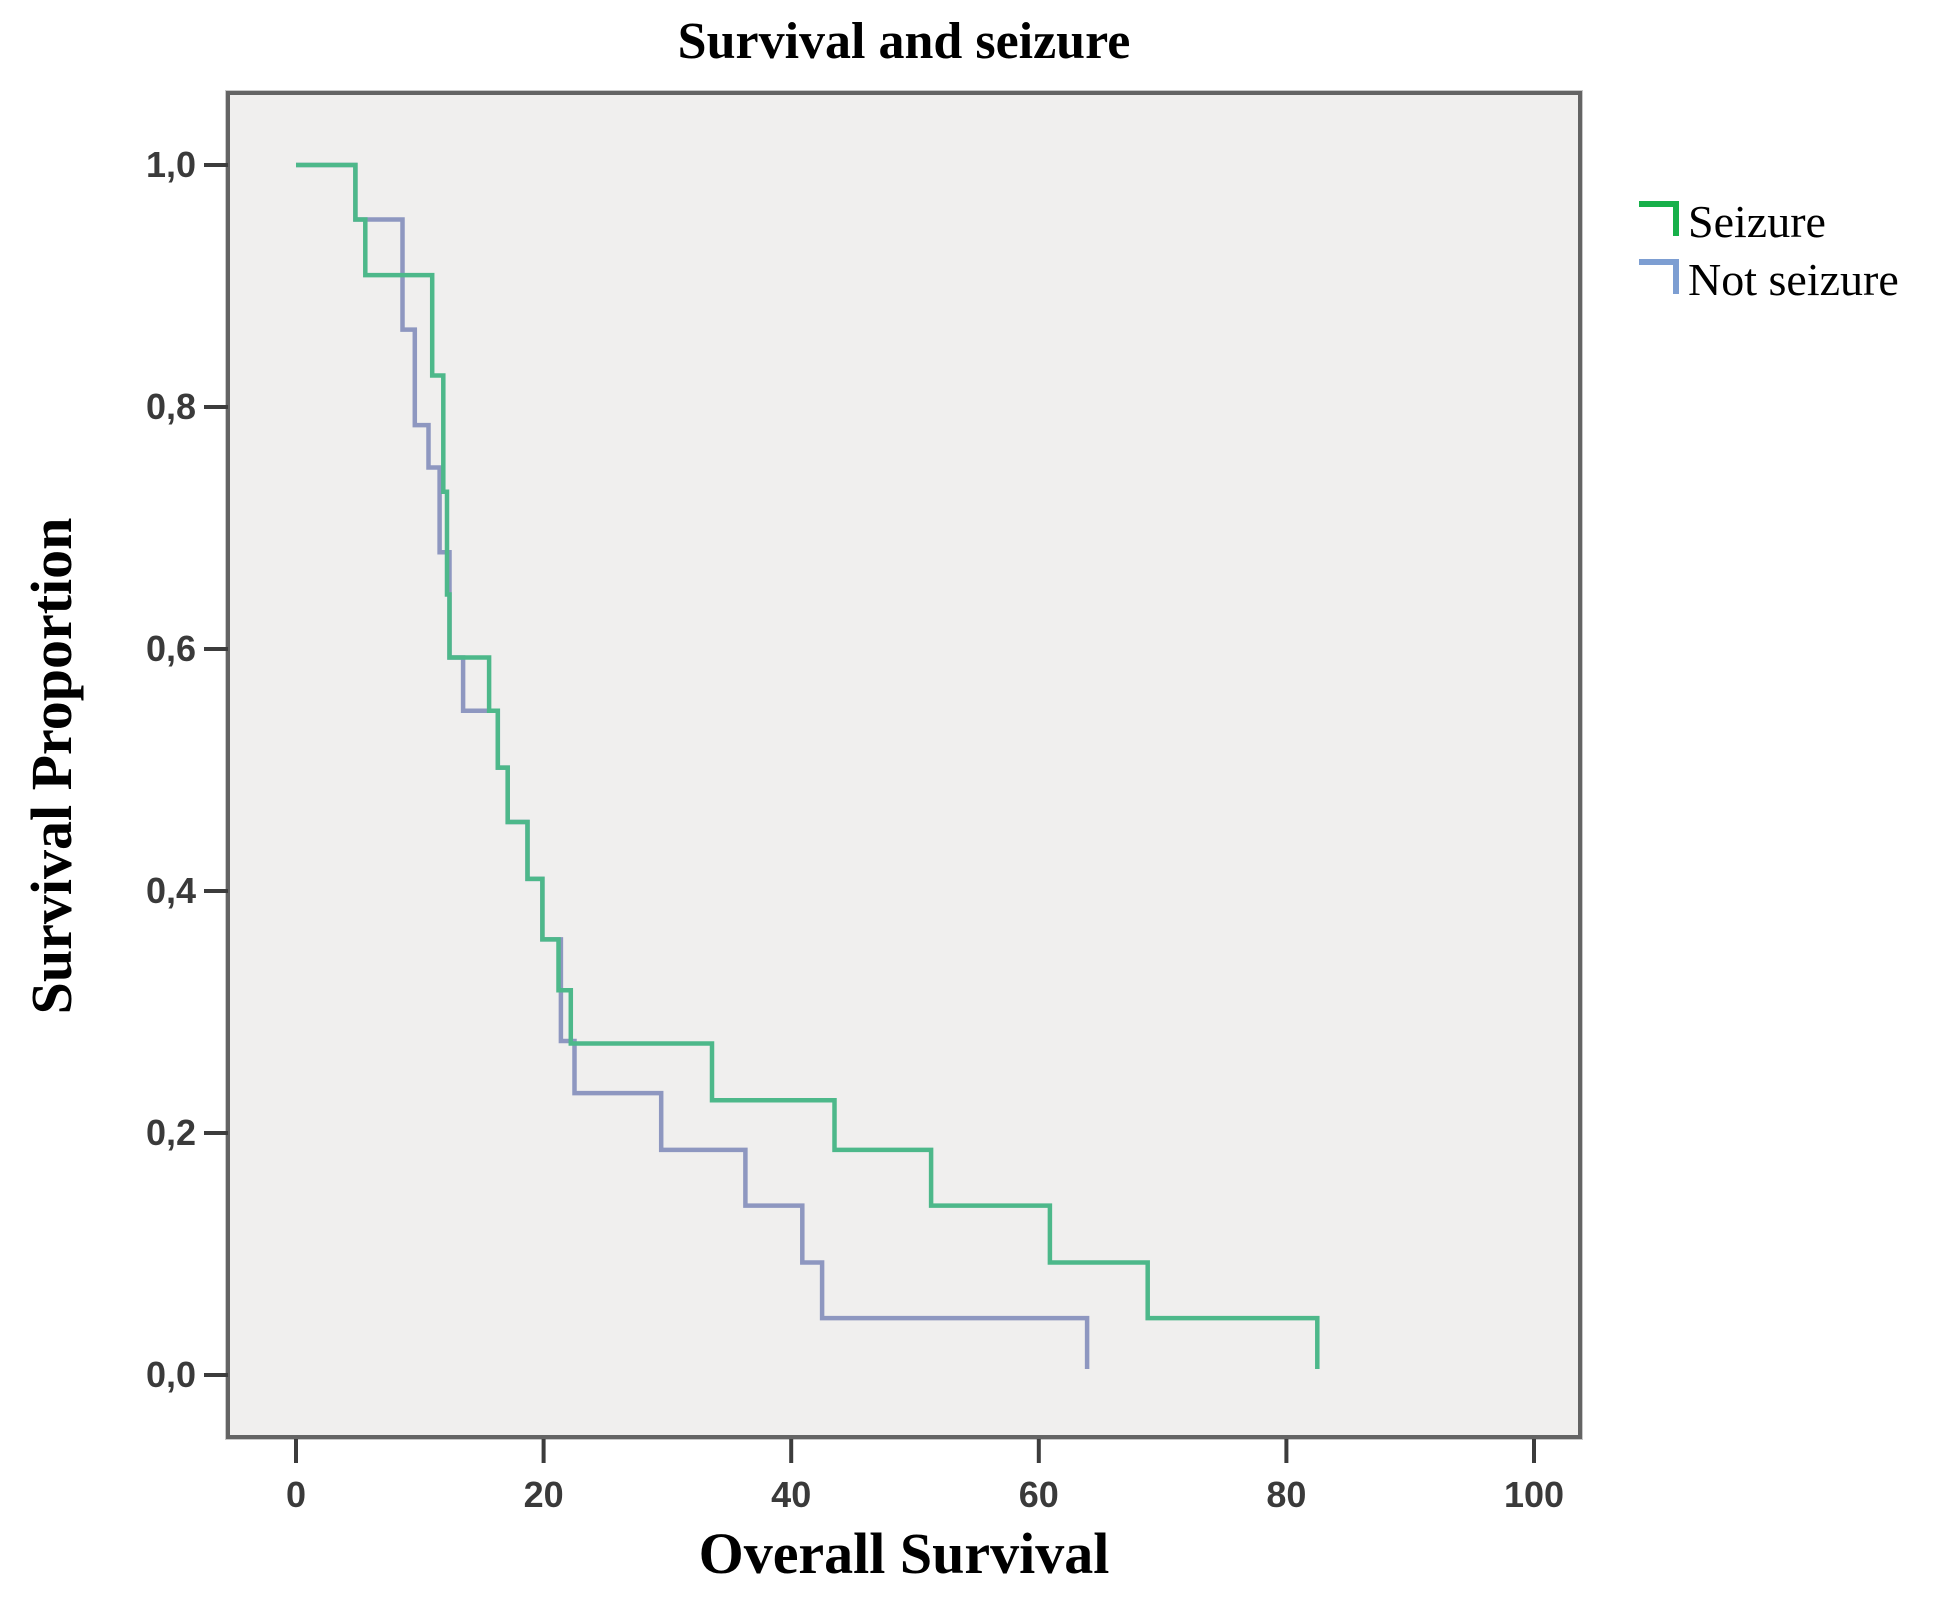 The width and height of the screenshot is (1955, 1621). Describe the element at coordinates (171, 406) in the screenshot. I see `y-tick-label: 0,8` at that location.